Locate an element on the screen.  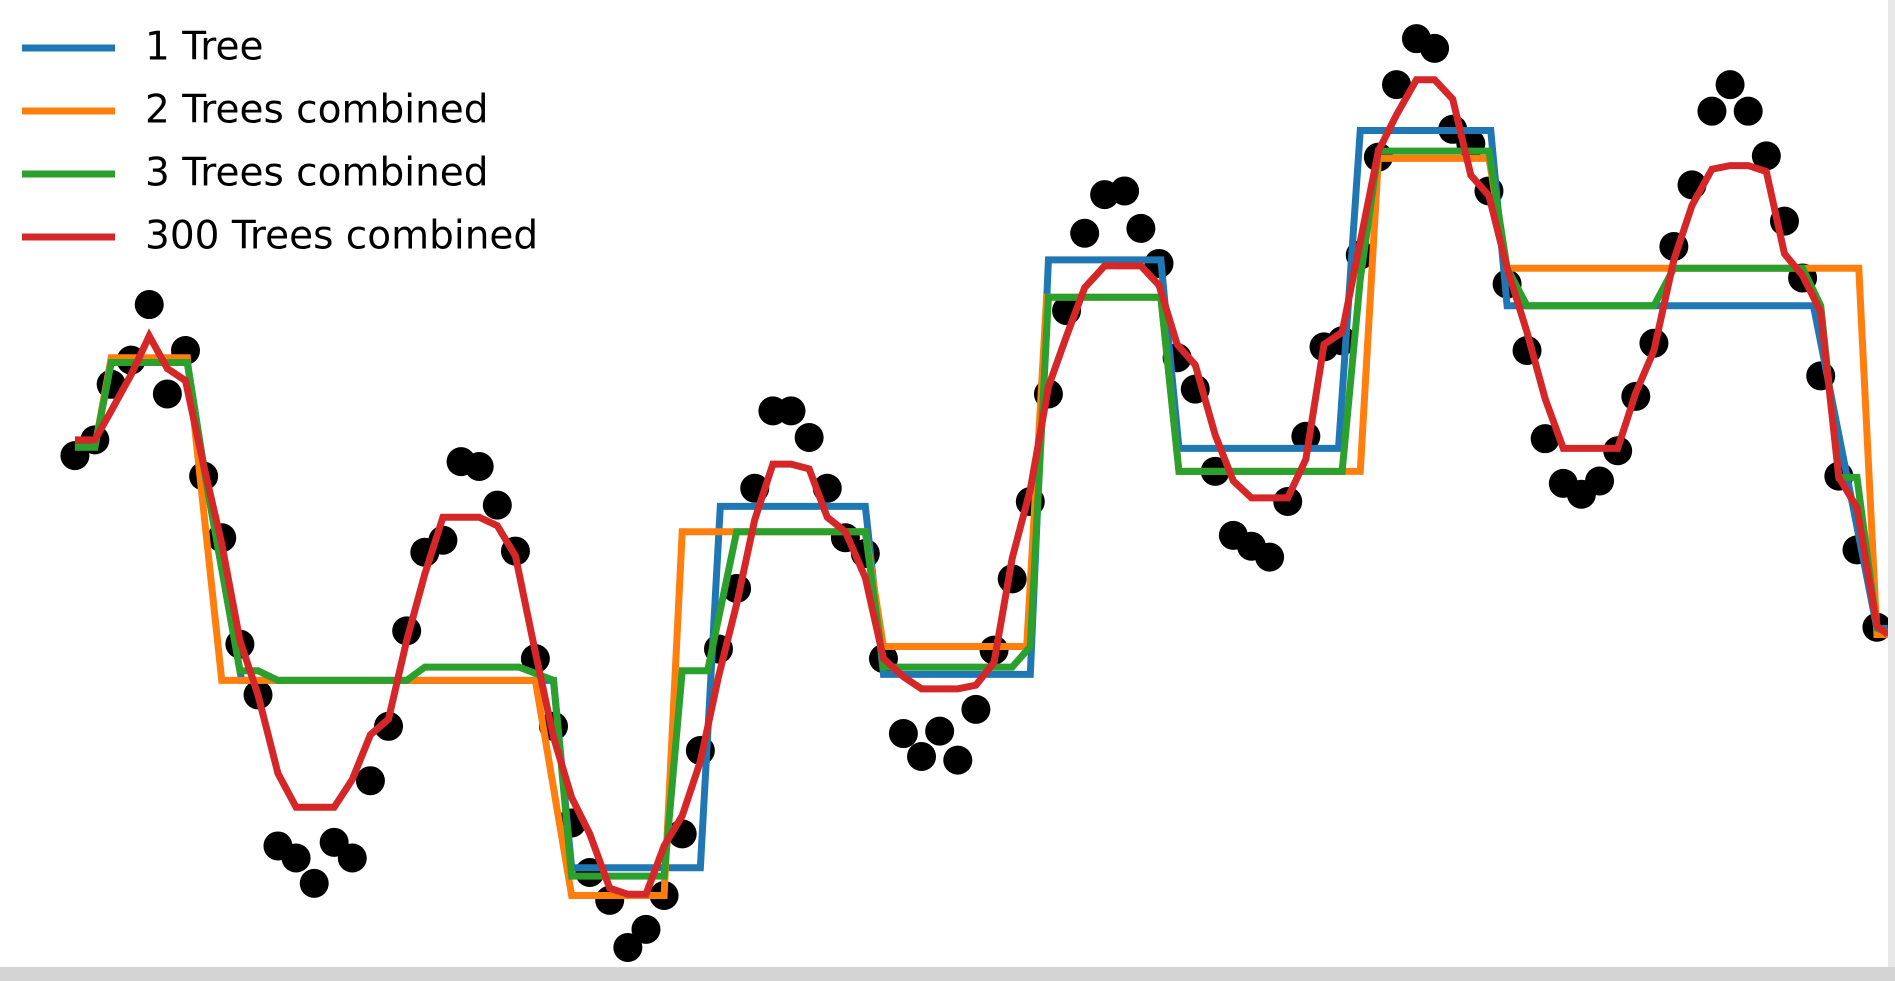
legend-label: 1 Tree is located at coordinates (204, 47).